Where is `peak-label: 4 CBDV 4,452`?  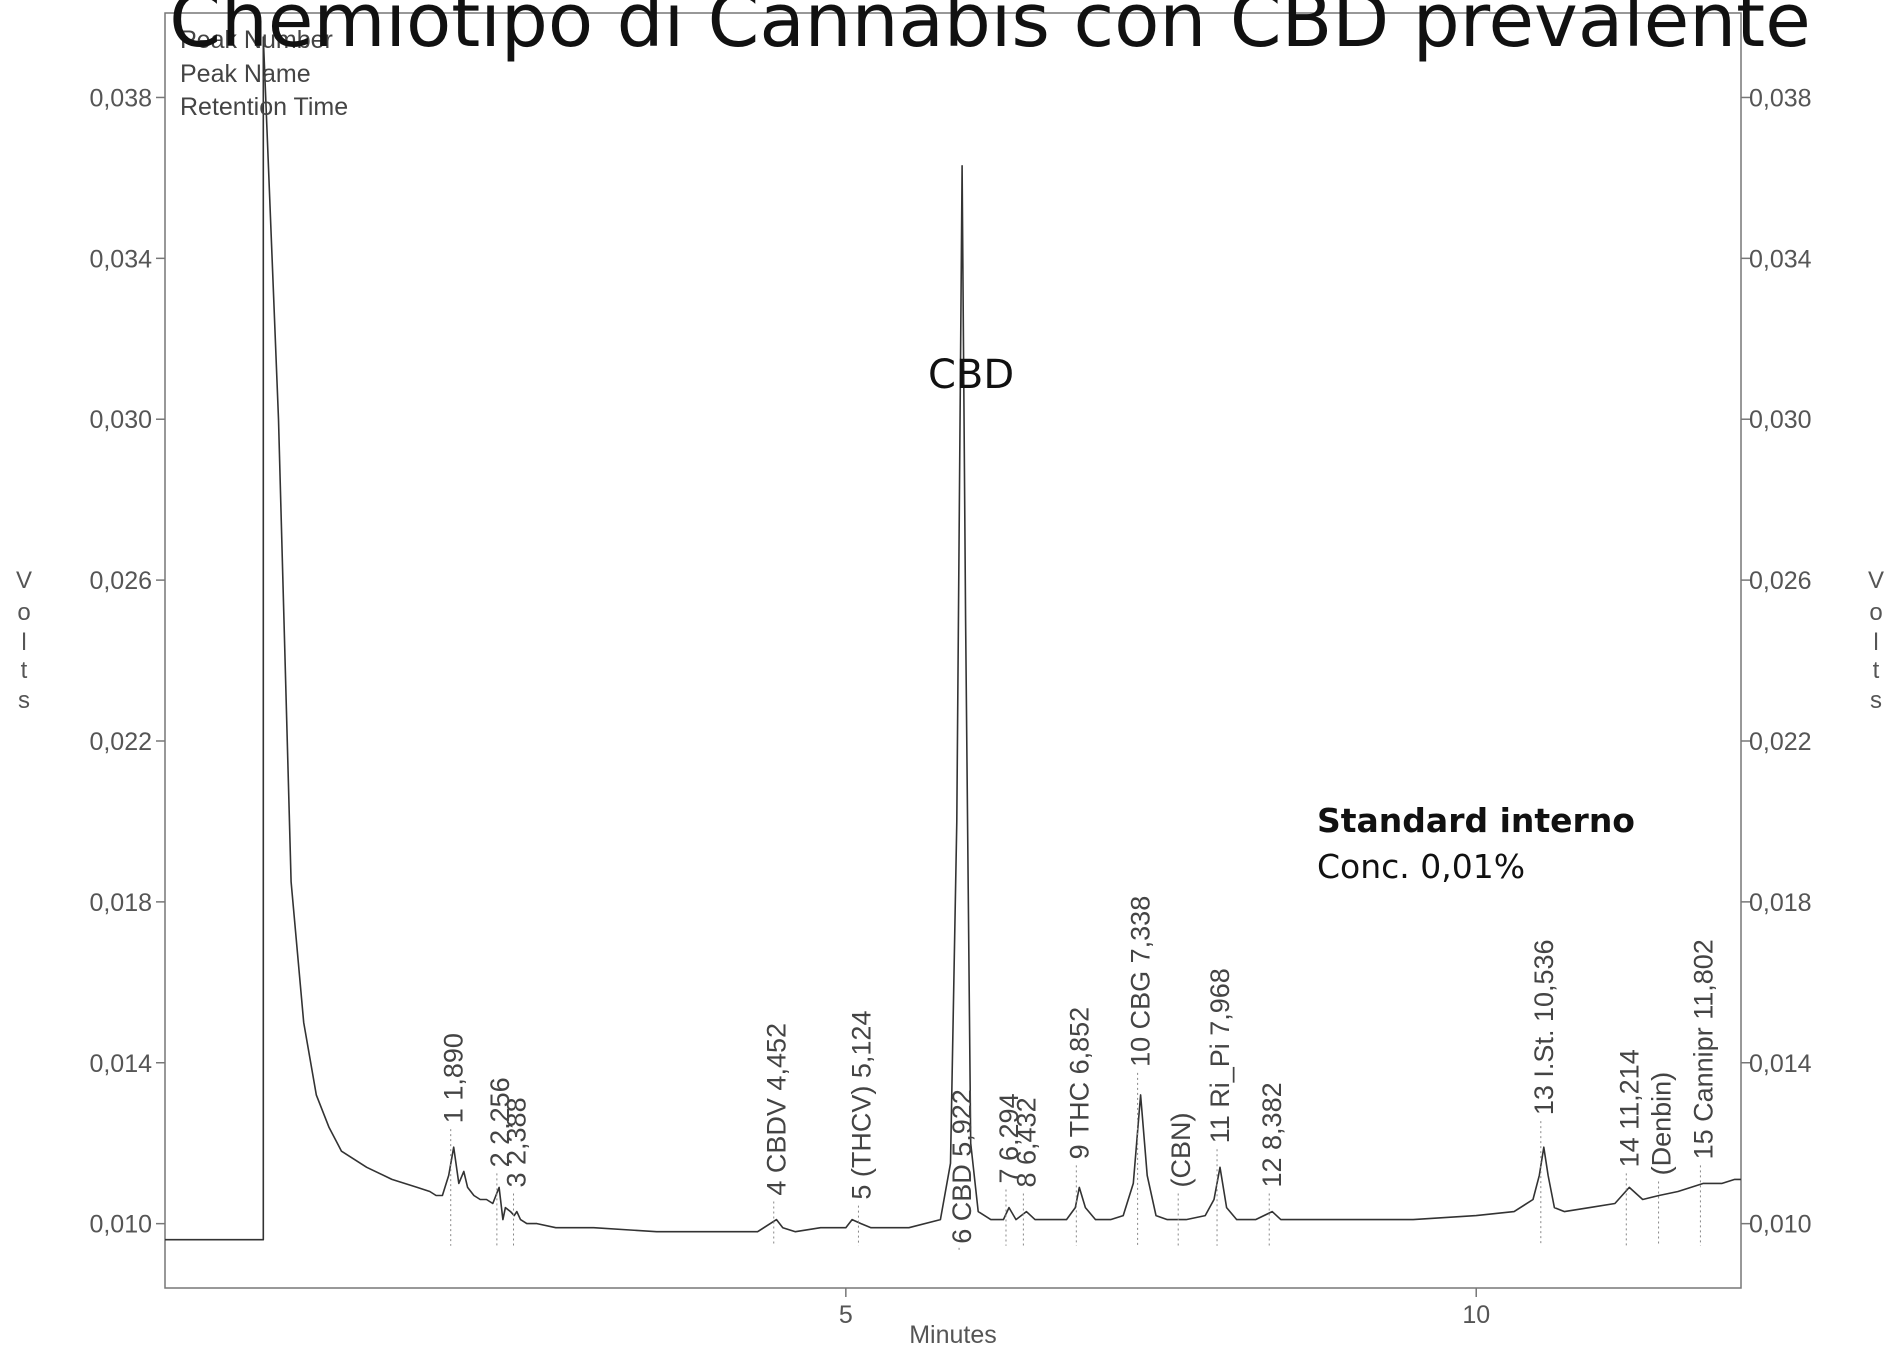 peak-label: 4 CBDV 4,452 is located at coordinates (777, 1109).